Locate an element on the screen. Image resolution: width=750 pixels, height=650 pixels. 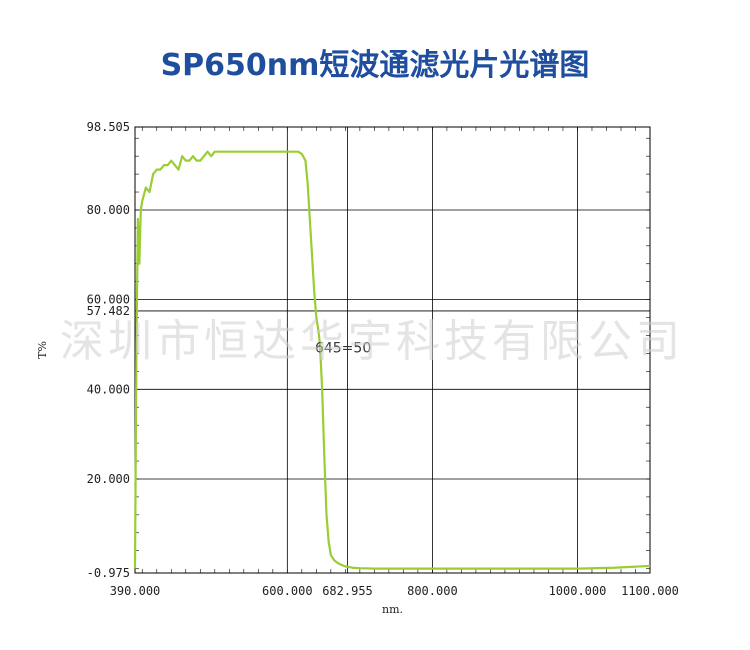
page-title: SP650nm短波通滤光片光谱图 is located at coordinates (375, 65).